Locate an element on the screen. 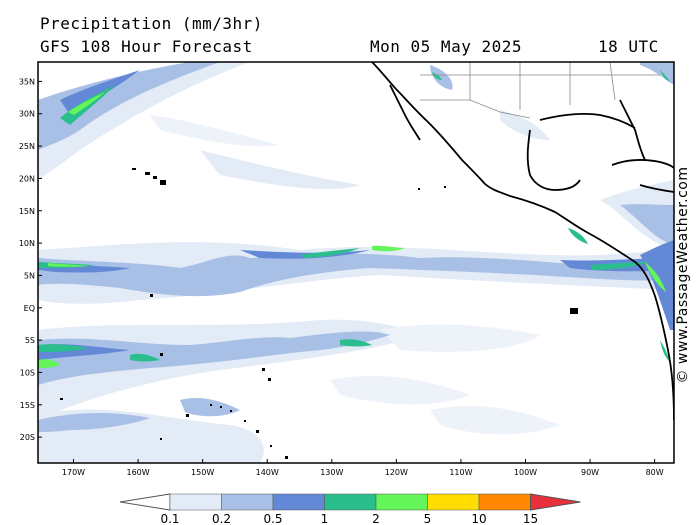  longitude-label: 130W is located at coordinates (331, 472).